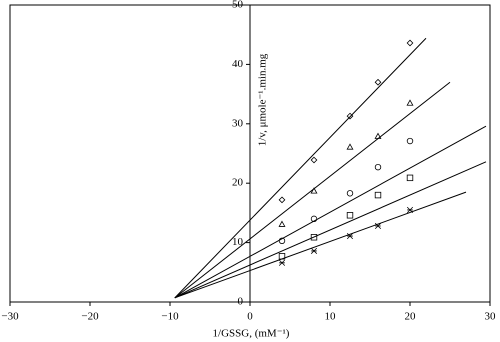  What do you see at coordinates (90, 317) in the screenshot?
I see `x-tick-label: −20` at bounding box center [90, 317].